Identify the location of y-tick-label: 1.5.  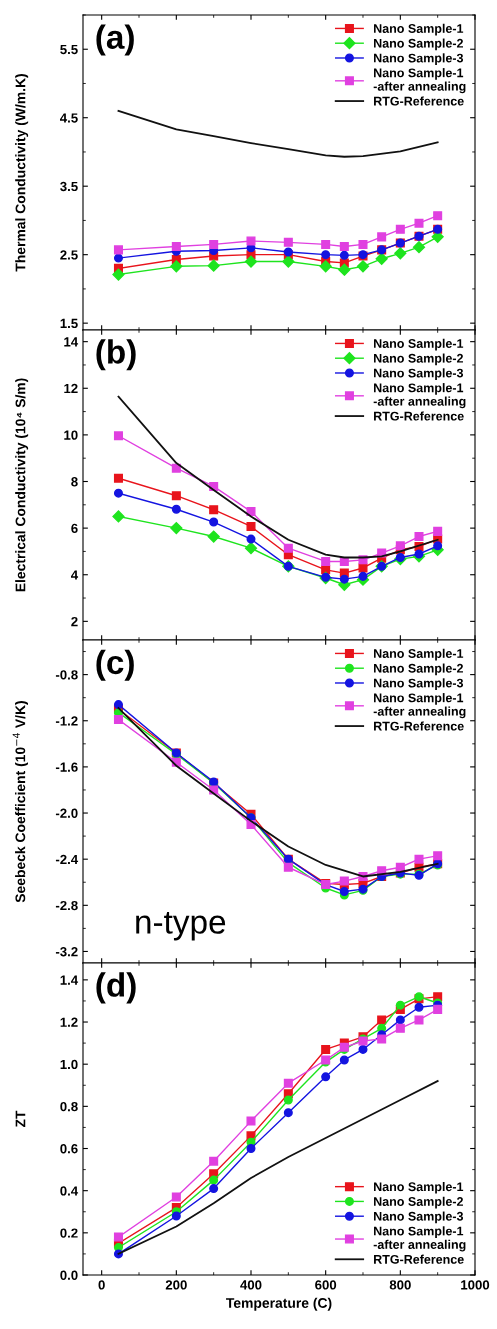
(69, 323).